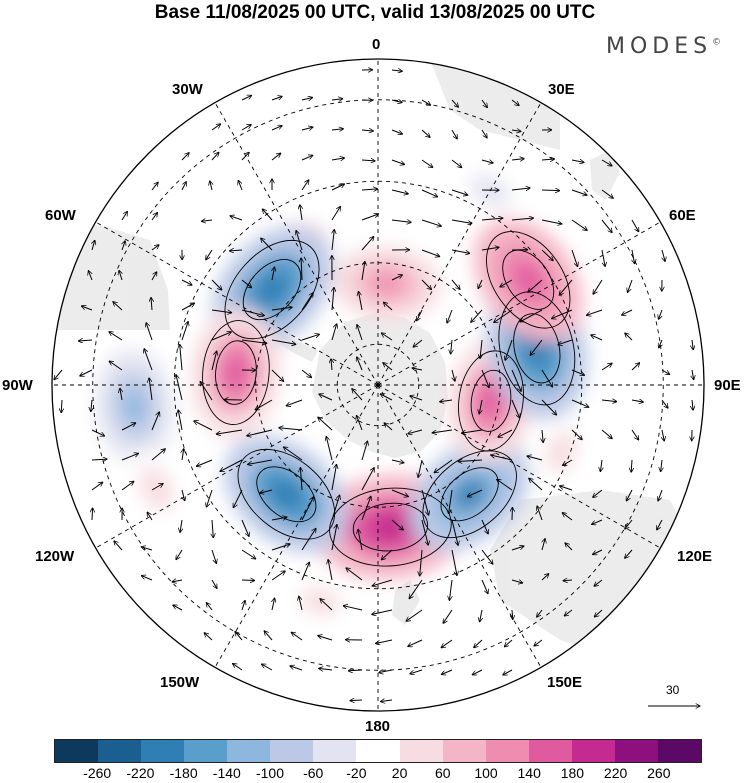 The image size is (750, 783). What do you see at coordinates (270, 773) in the screenshot?
I see `colorbar-tick-label: -100` at bounding box center [270, 773].